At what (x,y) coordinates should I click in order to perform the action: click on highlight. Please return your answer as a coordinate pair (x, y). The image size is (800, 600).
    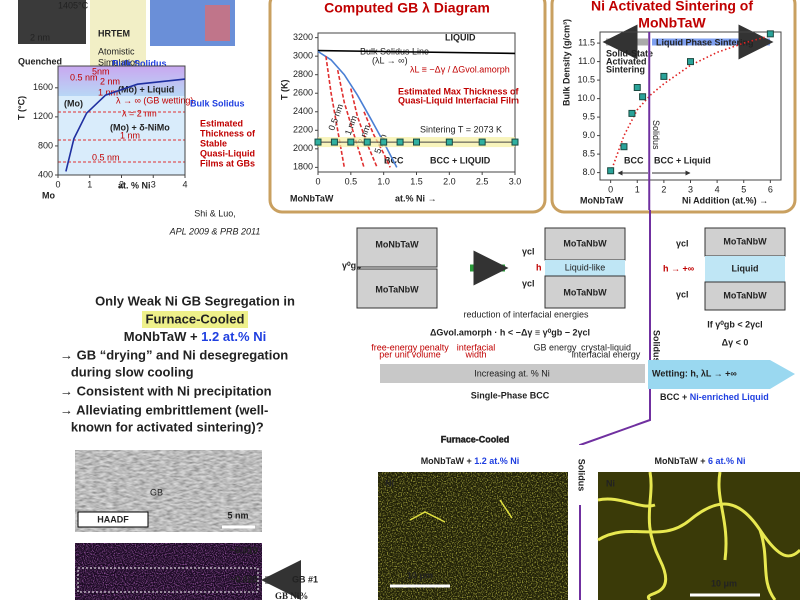
    Looking at the image, I should click on (195, 319).